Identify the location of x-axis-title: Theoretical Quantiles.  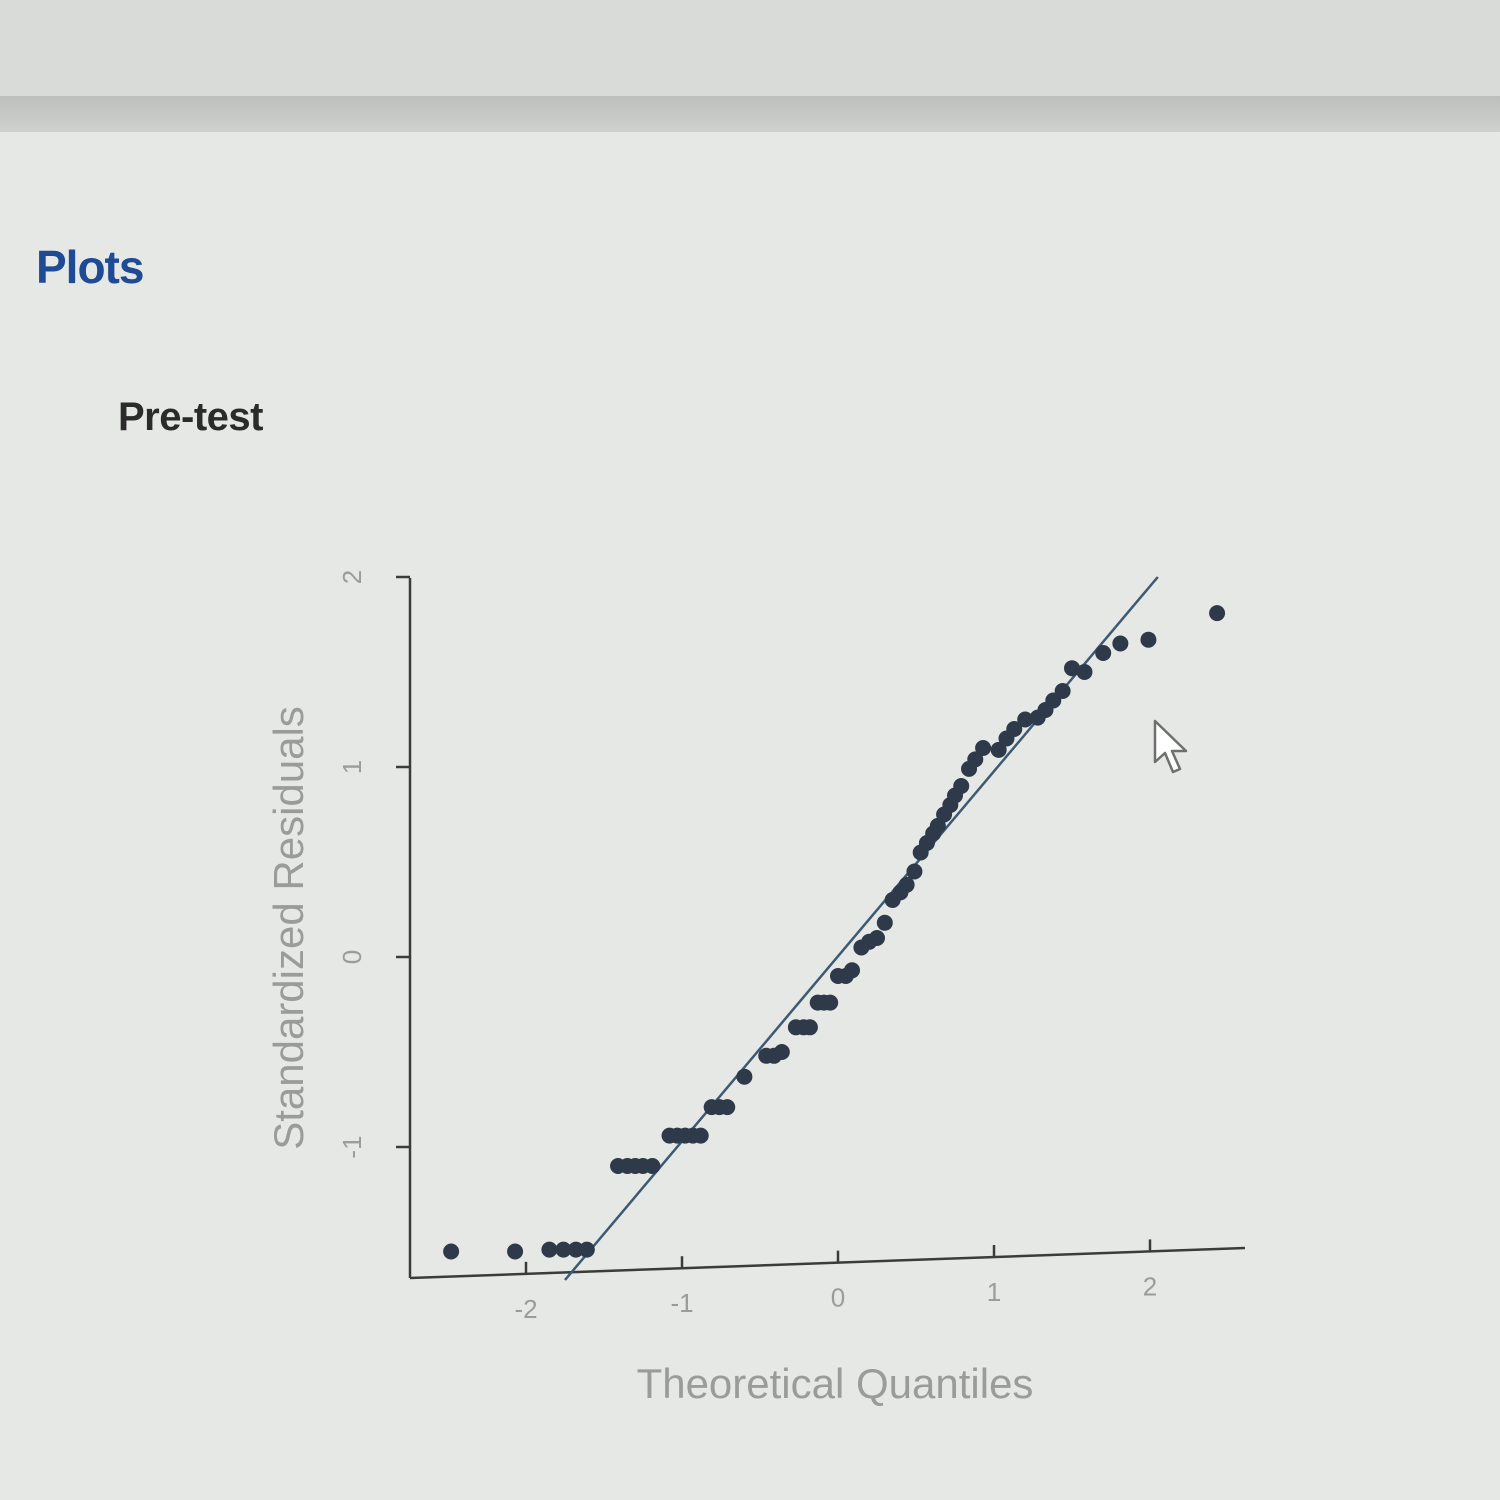
(835, 1383).